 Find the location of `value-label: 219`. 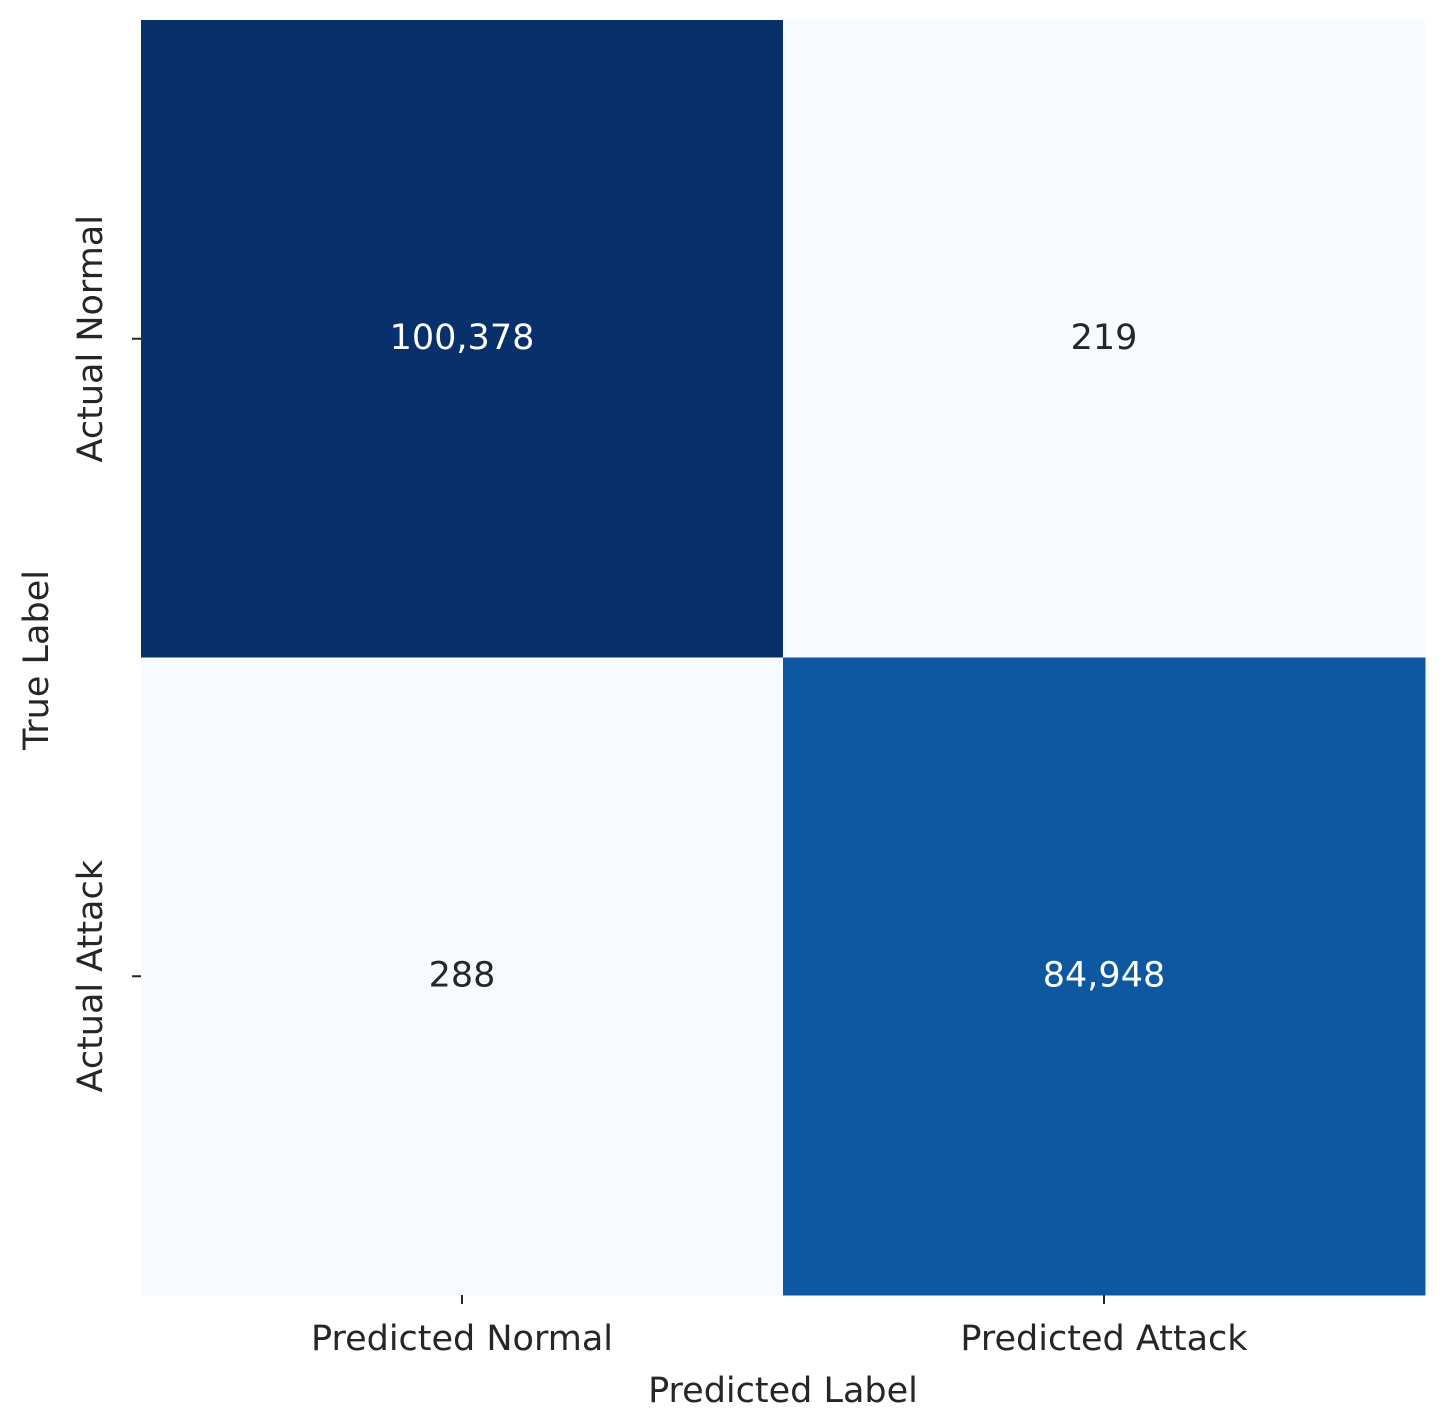

value-label: 219 is located at coordinates (1104, 338).